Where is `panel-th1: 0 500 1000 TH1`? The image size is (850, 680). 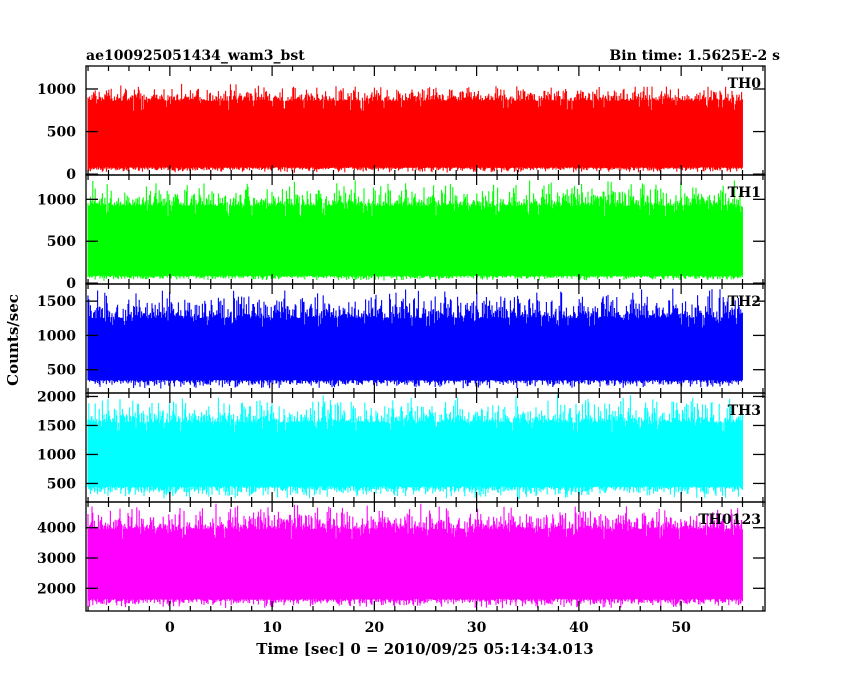
panel-th1: 0 500 1000 TH1 is located at coordinates (401, 233).